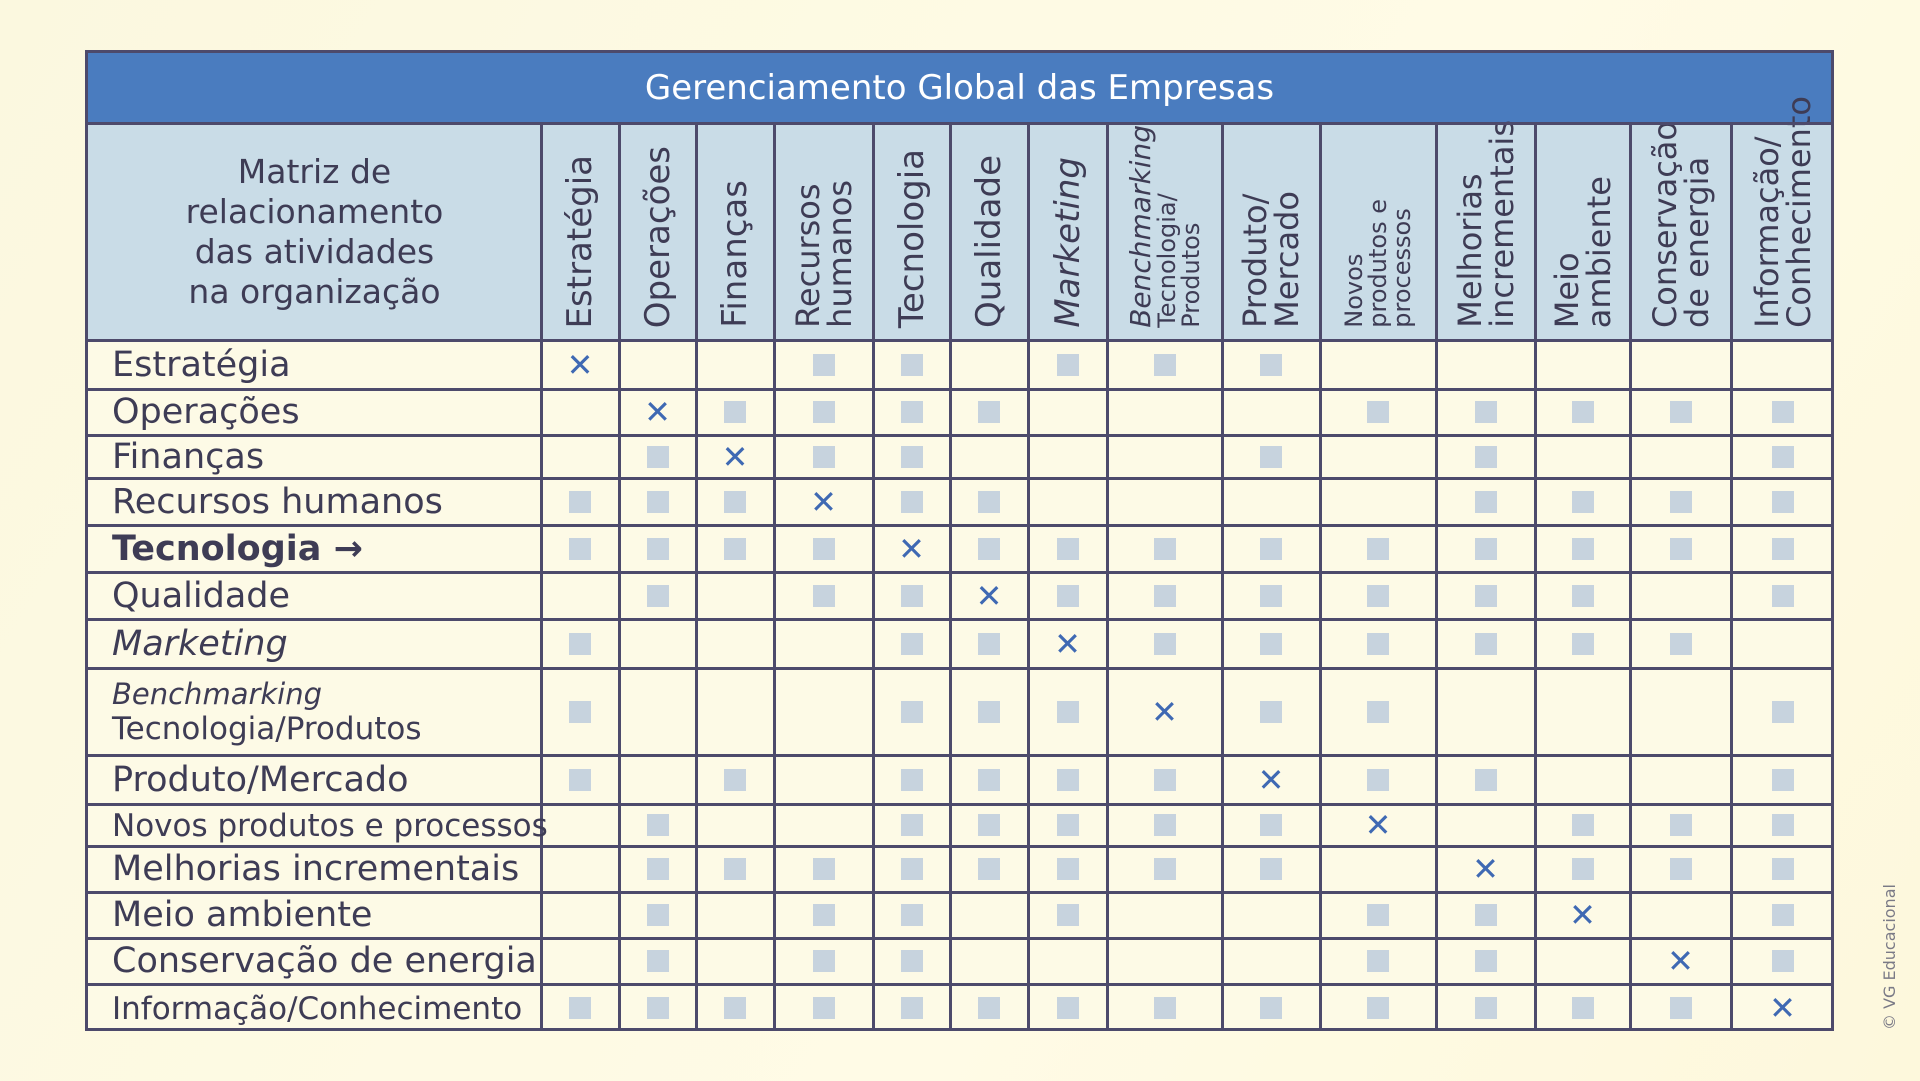 The image size is (1920, 1081). I want to click on arrow-right-icon: →, so click(342, 548).